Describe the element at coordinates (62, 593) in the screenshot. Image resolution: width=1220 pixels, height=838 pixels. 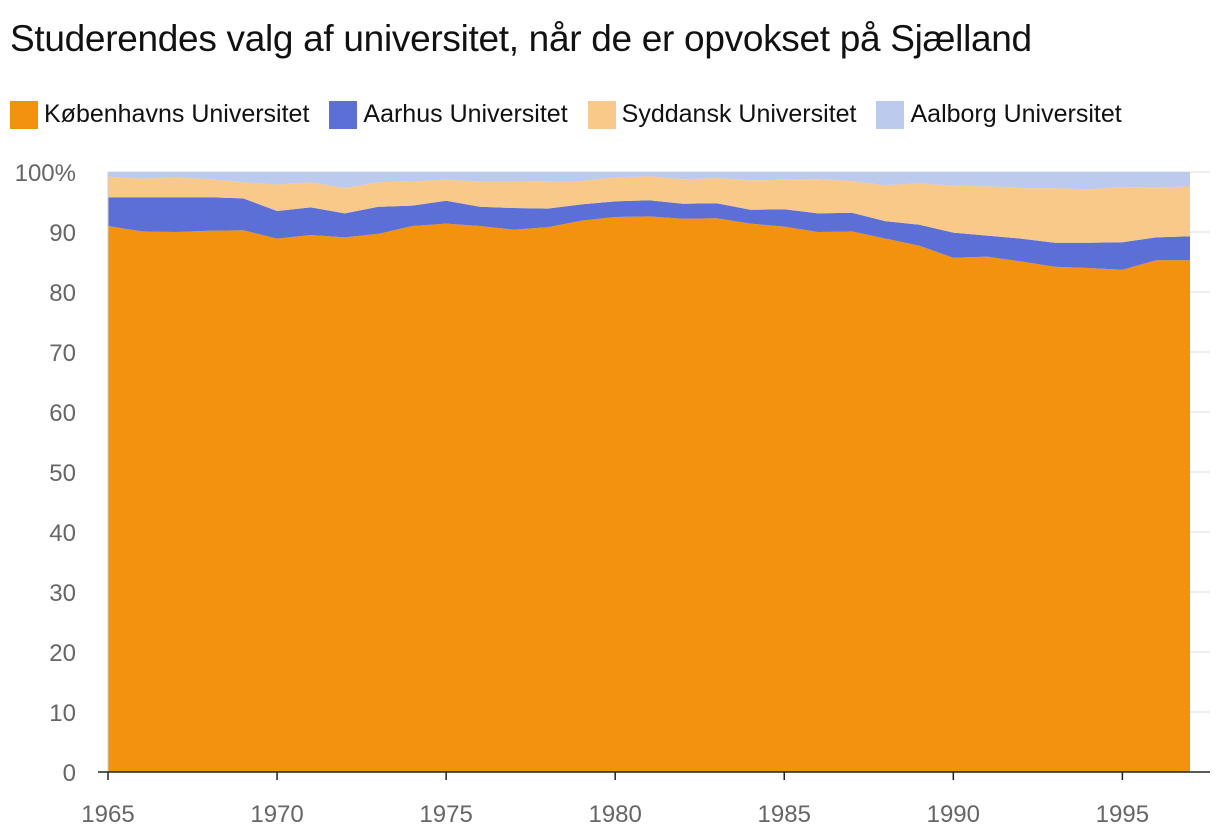
I see `y-tick-label-30: 30` at that location.